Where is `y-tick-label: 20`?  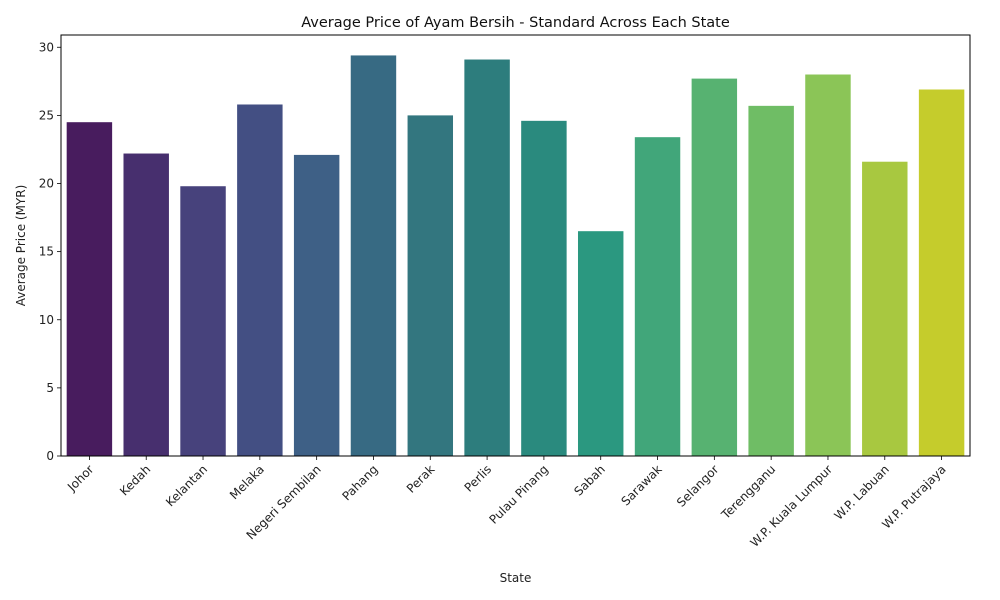 y-tick-label: 20 is located at coordinates (46, 184).